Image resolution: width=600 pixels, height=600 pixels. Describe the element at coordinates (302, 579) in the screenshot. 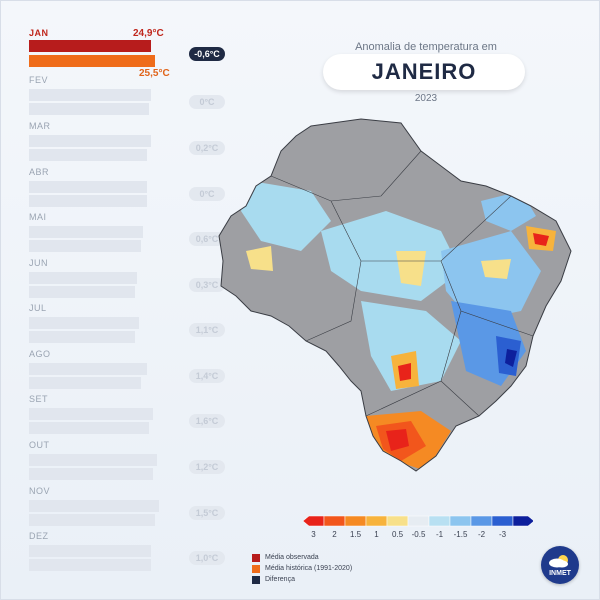

I see `legend-item-difference: Diferença` at that location.